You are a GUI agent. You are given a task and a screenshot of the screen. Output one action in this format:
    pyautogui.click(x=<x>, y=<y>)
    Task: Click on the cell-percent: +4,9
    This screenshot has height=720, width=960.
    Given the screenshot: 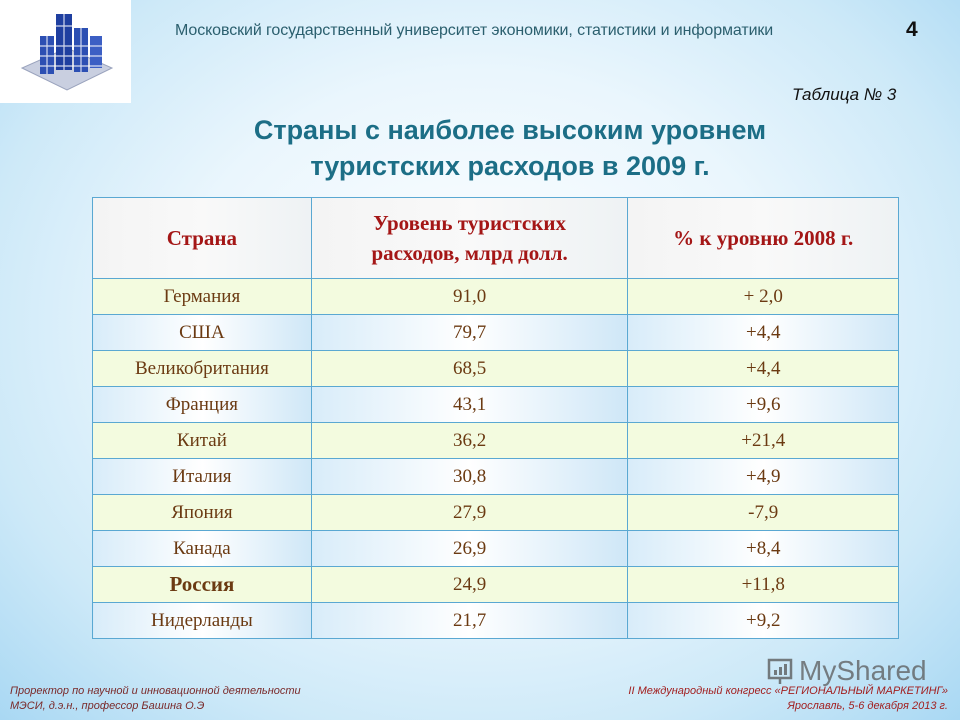 What is the action you would take?
    pyautogui.click(x=763, y=476)
    